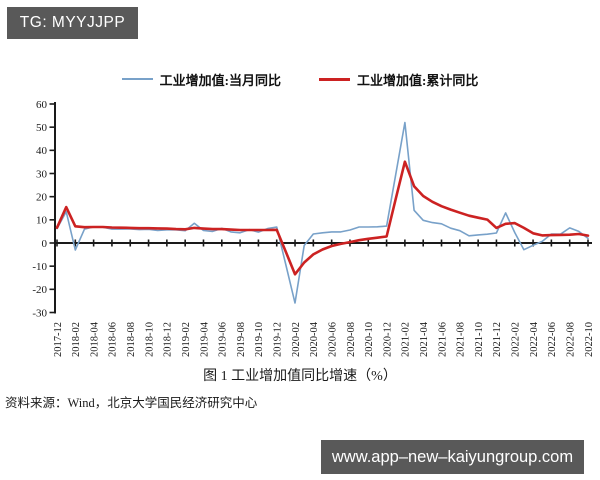 The image size is (600, 480). What do you see at coordinates (369, 339) in the screenshot?
I see `svg-text: 2020-10` at bounding box center [369, 339].